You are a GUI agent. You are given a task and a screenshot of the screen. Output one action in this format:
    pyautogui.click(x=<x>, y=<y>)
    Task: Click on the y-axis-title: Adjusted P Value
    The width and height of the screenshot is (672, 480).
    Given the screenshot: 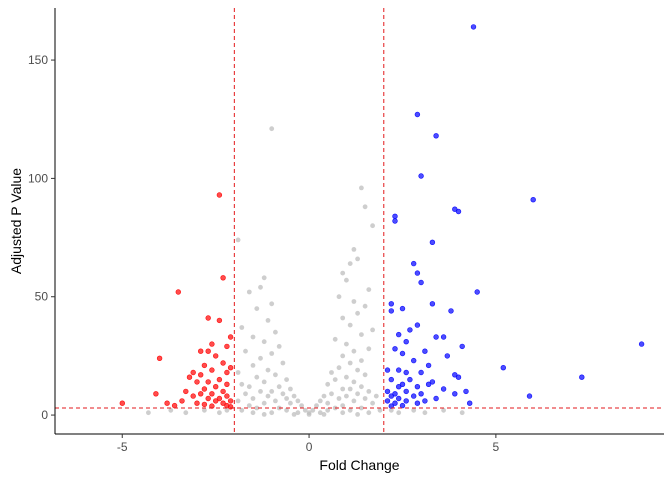 What is the action you would take?
    pyautogui.click(x=16, y=221)
    